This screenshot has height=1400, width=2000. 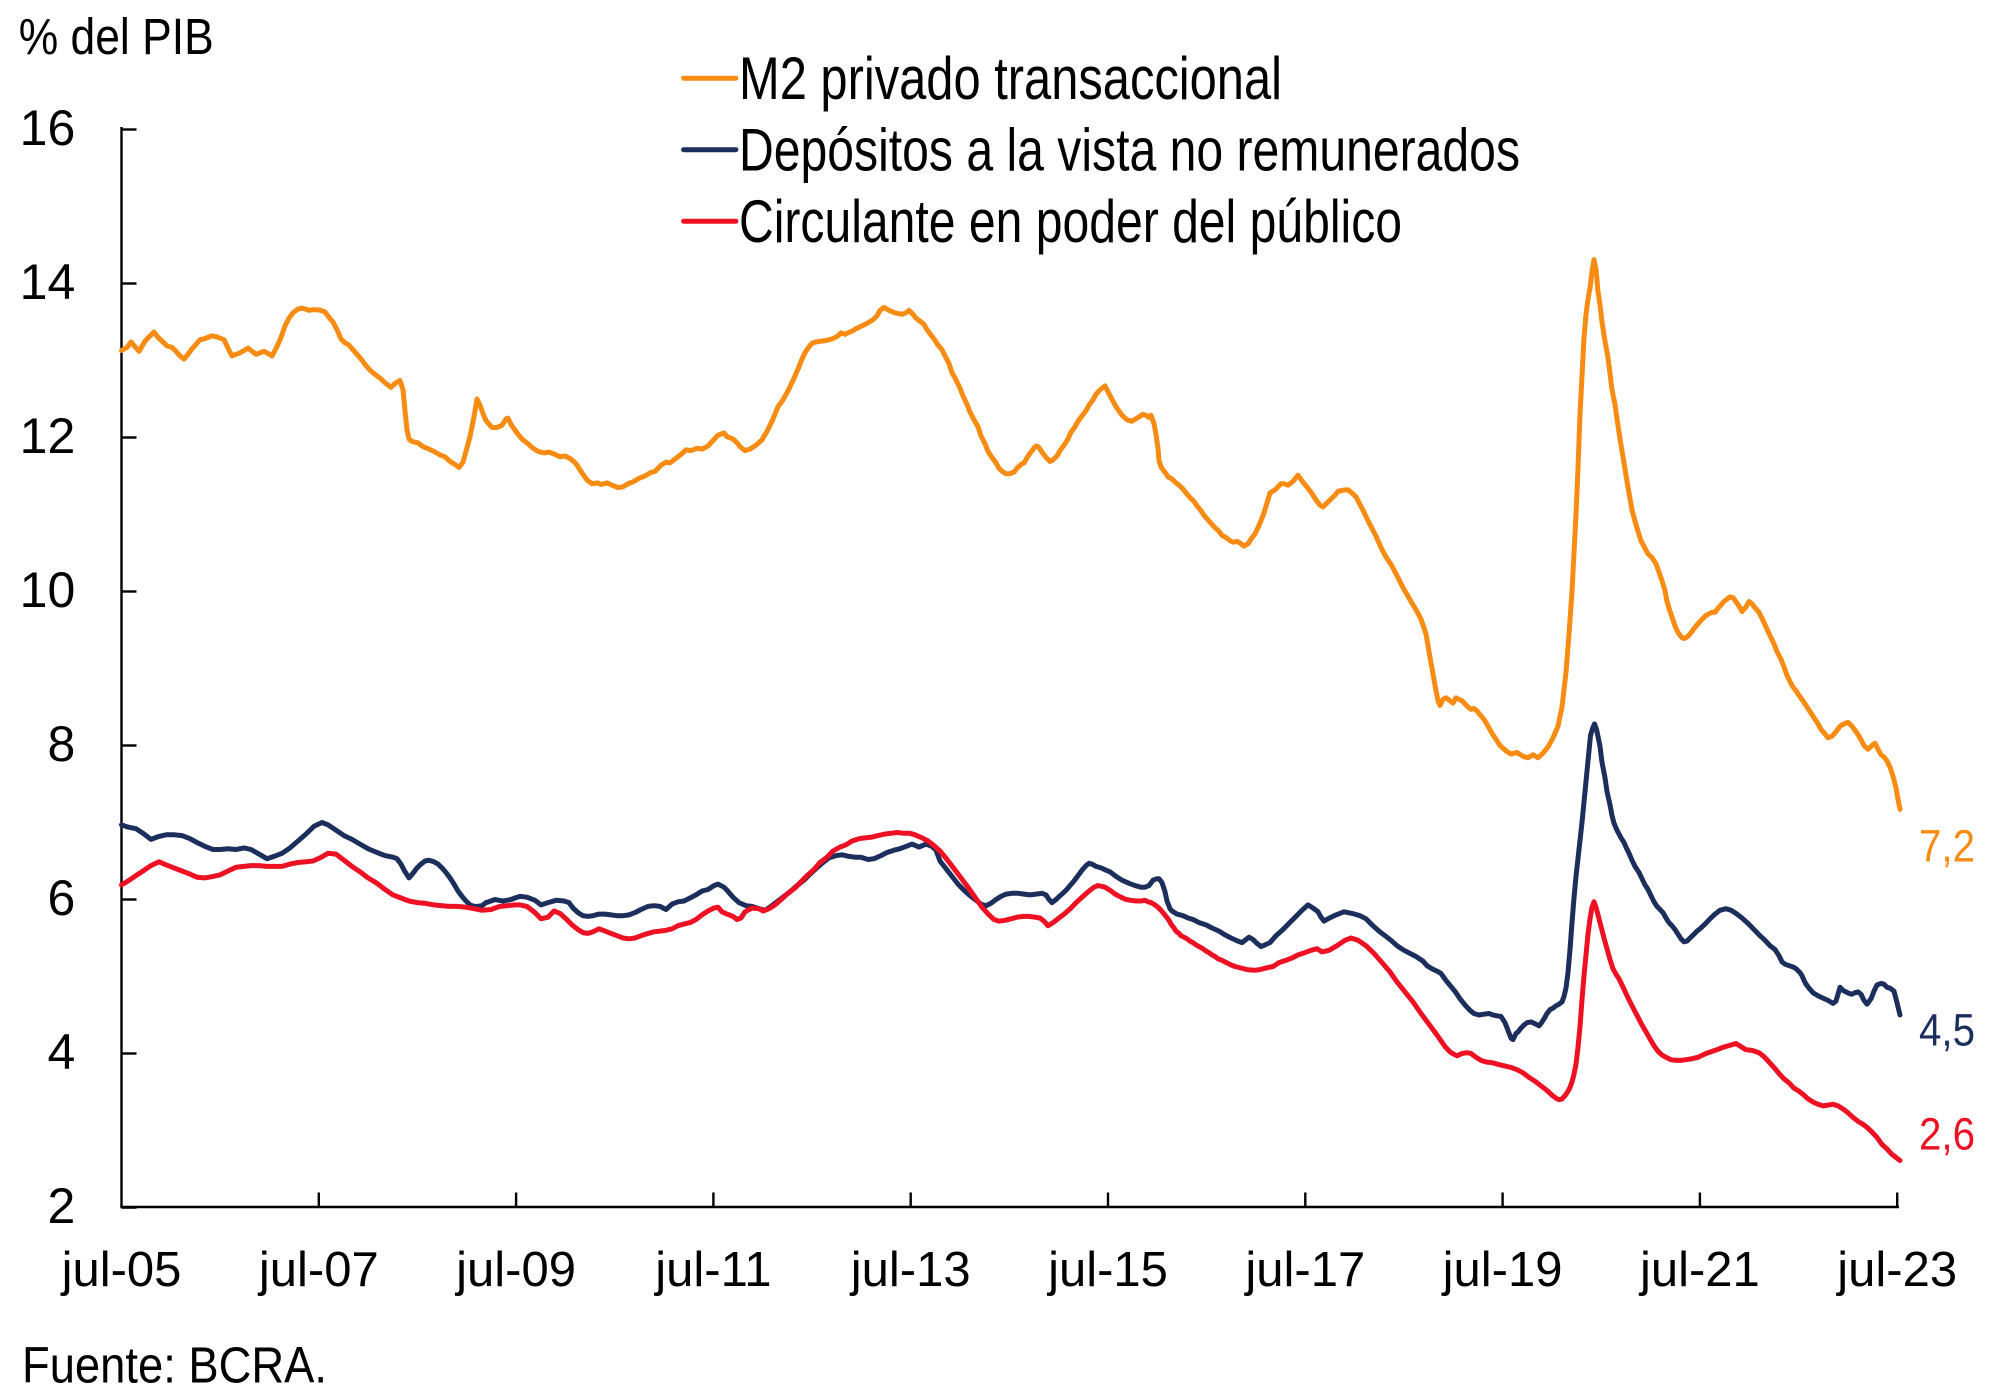 I want to click on svg-text: M2 privado transaccional, so click(x=1010, y=78).